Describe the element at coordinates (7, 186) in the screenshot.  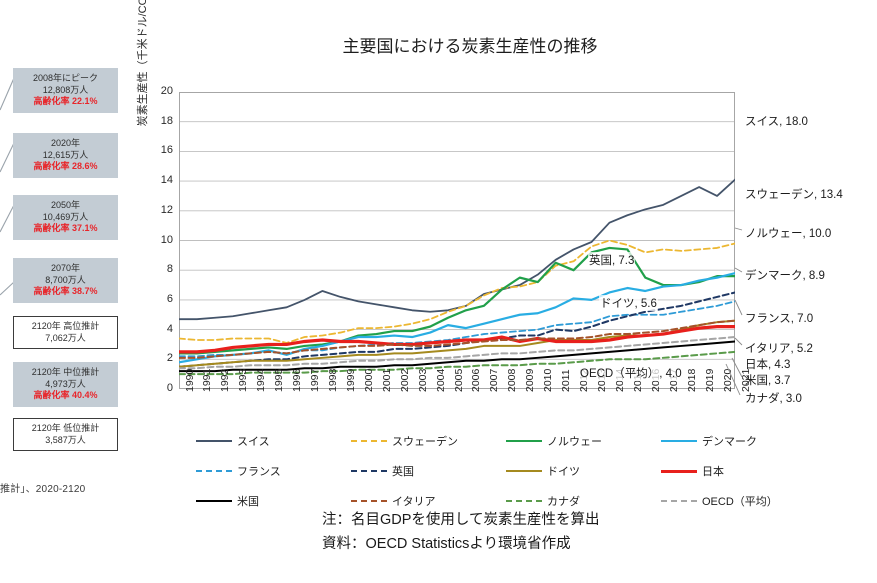
I see `sidebar-connector-lines` at that location.